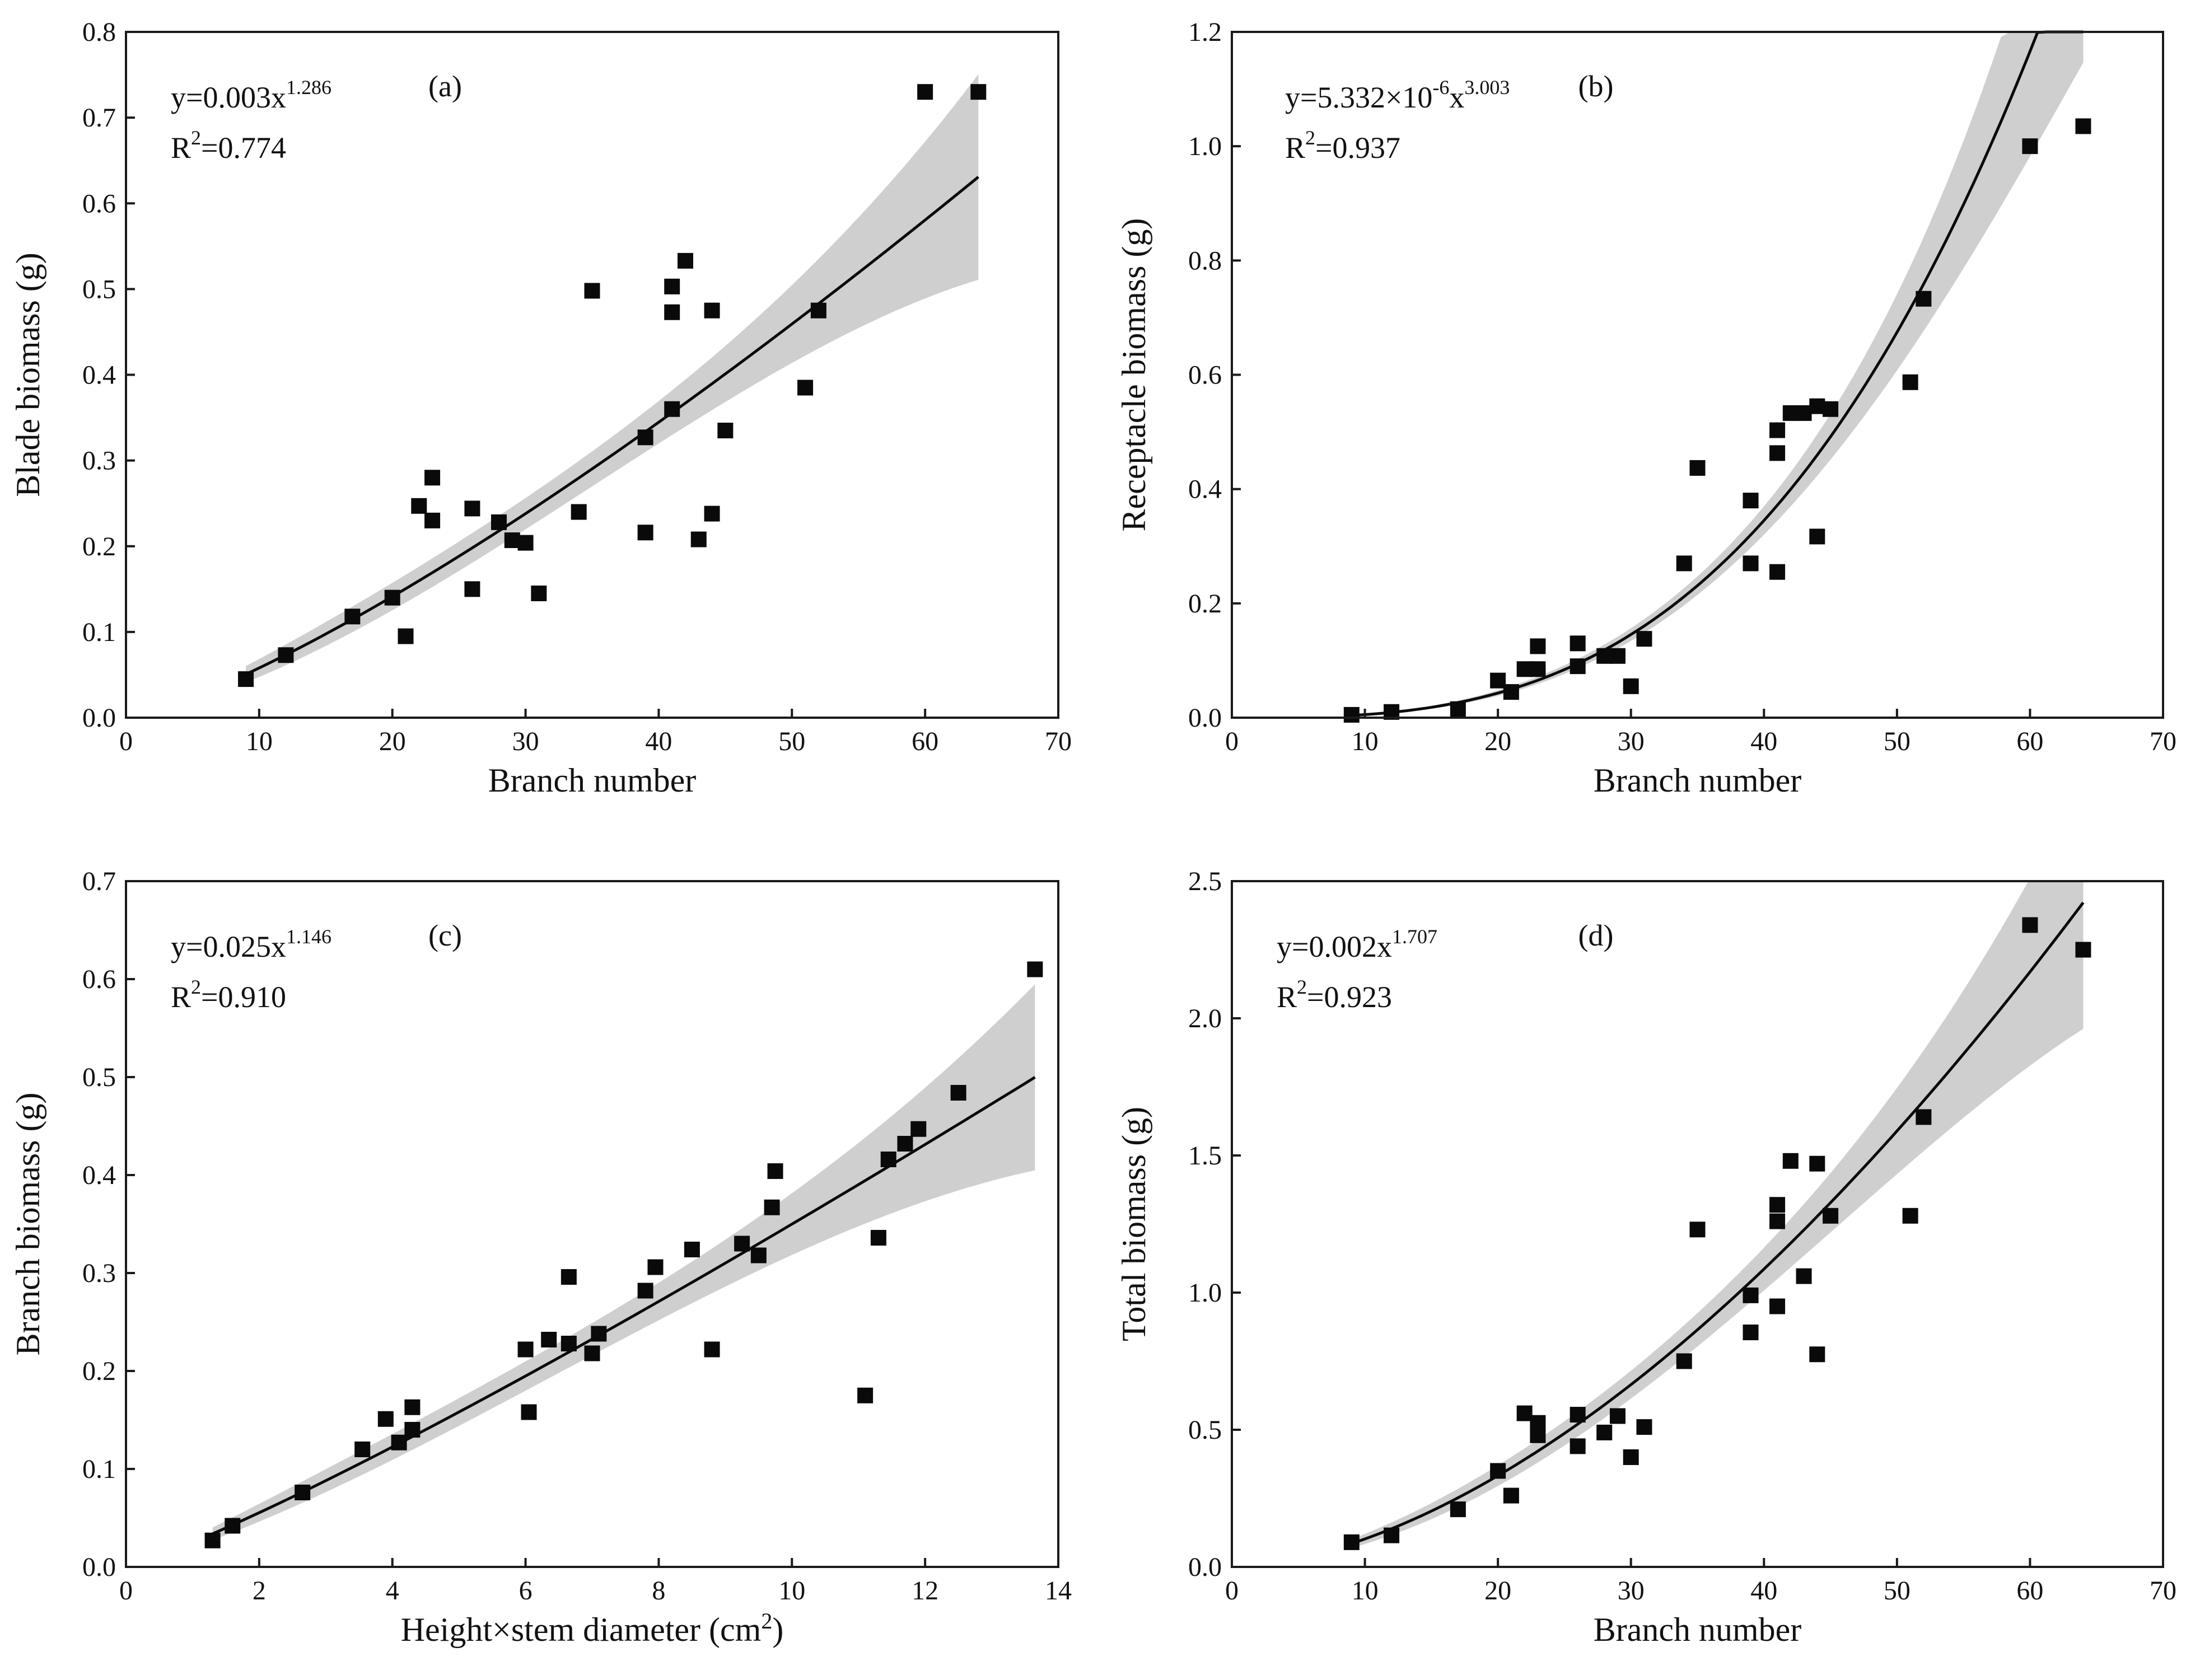  What do you see at coordinates (99, 1371) in the screenshot?
I see `y-tick-label-c: 0.2` at bounding box center [99, 1371].